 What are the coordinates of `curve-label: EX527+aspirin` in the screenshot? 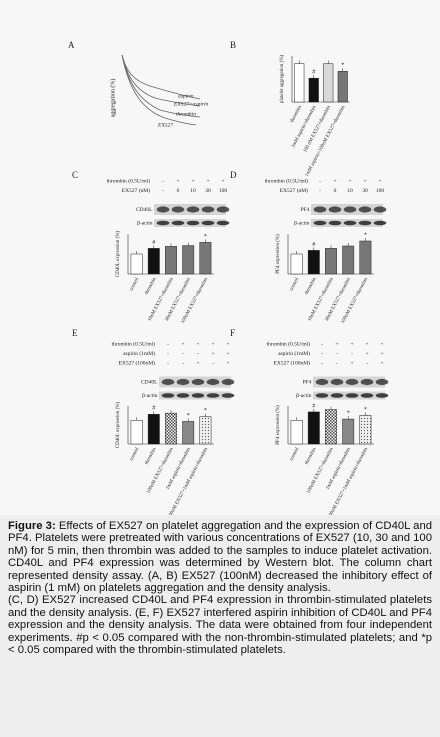 It's located at (191, 104).